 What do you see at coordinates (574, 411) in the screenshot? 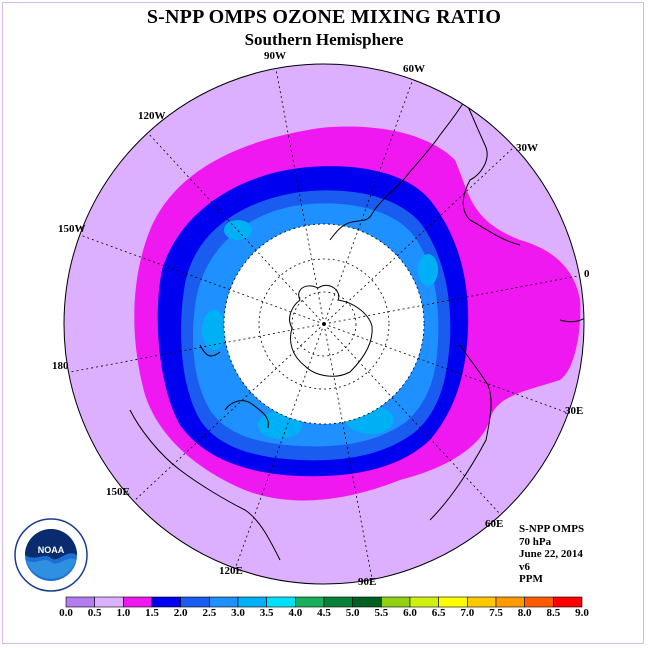
I see `lon-label-30e: 30E` at bounding box center [574, 411].